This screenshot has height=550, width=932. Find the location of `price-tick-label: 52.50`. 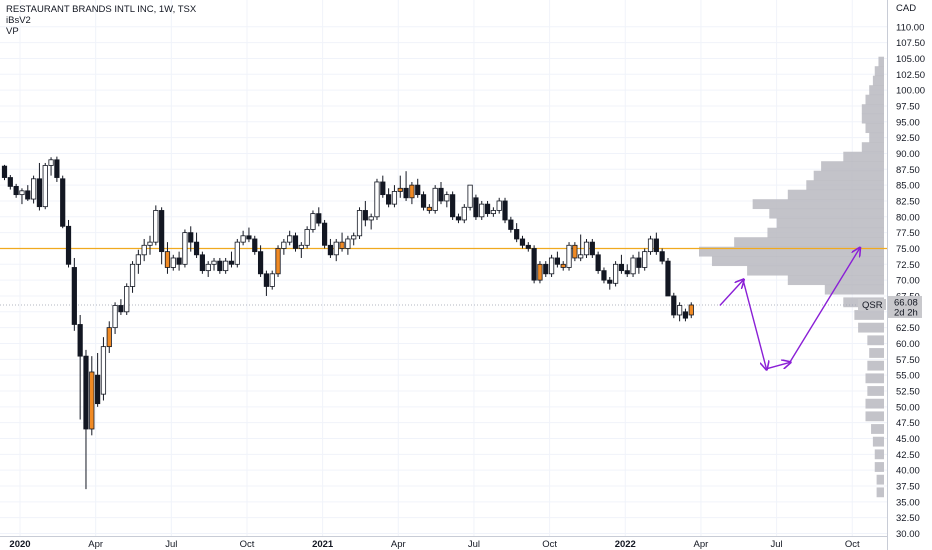

price-tick-label: 52.50 is located at coordinates (908, 391).